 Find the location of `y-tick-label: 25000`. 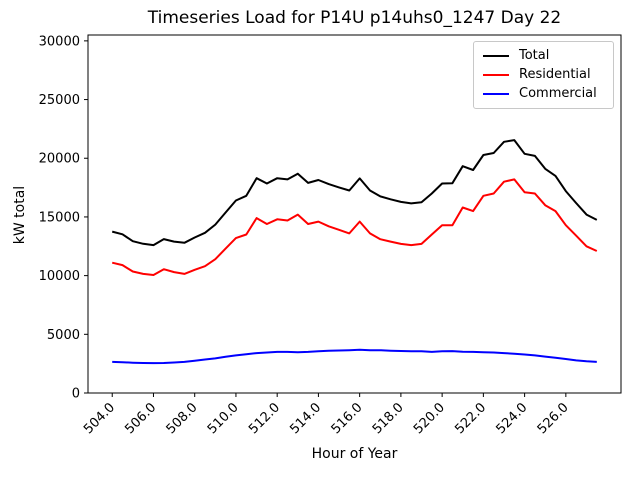

y-tick-label: 25000 is located at coordinates (59, 100).